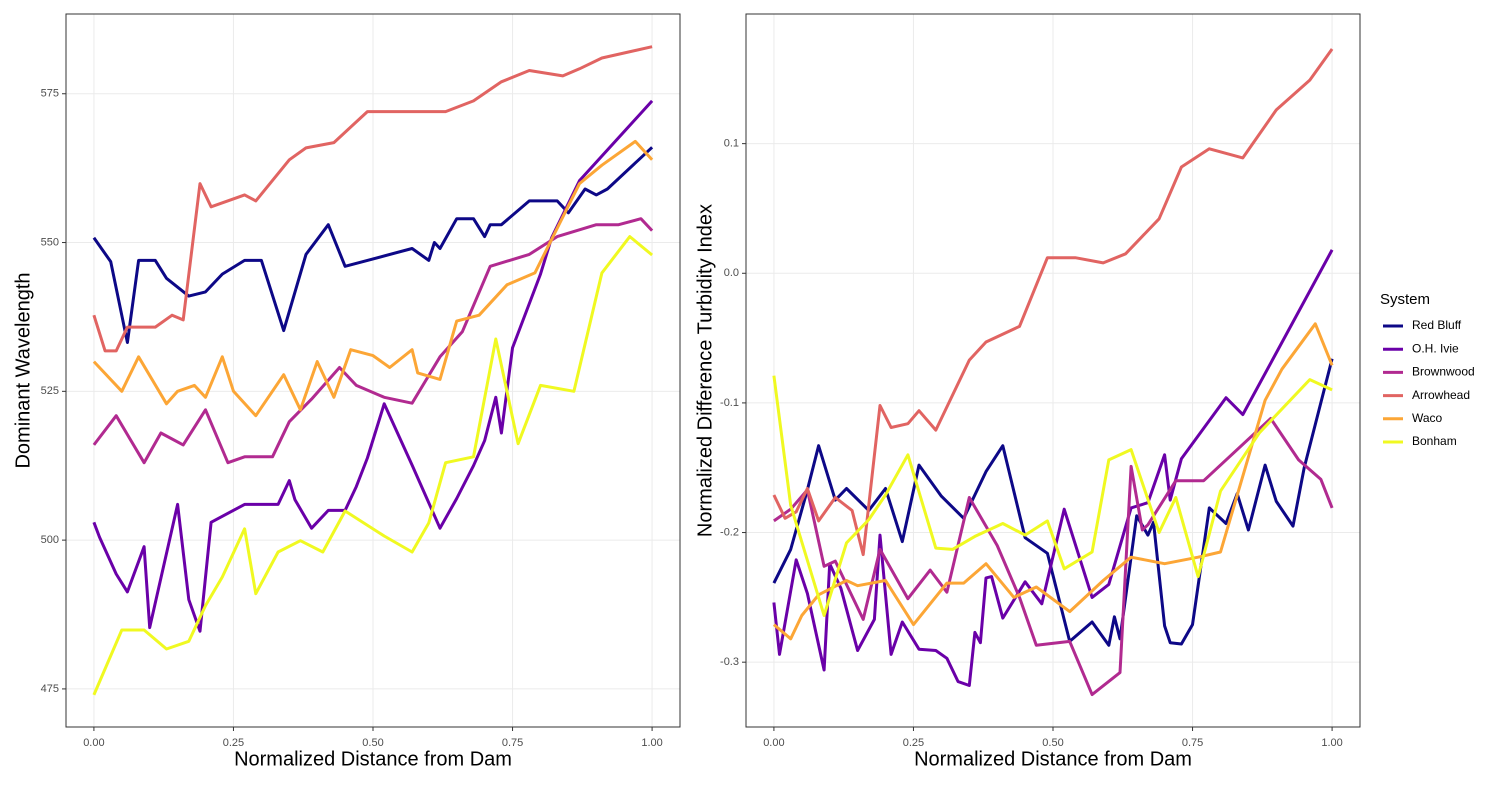 This screenshot has width=1500, height=785. I want to click on legend-label: Brownwood, so click(1443, 372).